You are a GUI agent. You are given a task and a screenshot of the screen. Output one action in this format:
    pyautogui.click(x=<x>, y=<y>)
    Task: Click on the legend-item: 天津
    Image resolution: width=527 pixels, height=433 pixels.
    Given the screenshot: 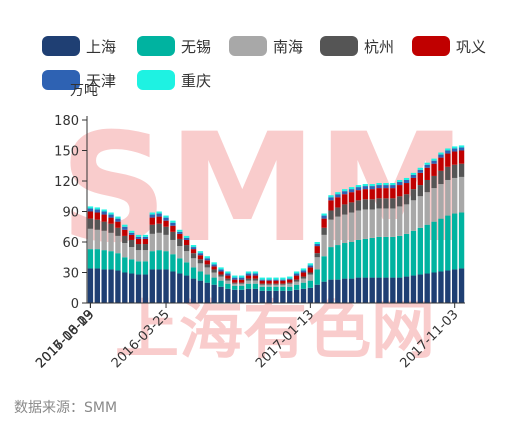 What is the action you would take?
    pyautogui.click(x=79, y=80)
    